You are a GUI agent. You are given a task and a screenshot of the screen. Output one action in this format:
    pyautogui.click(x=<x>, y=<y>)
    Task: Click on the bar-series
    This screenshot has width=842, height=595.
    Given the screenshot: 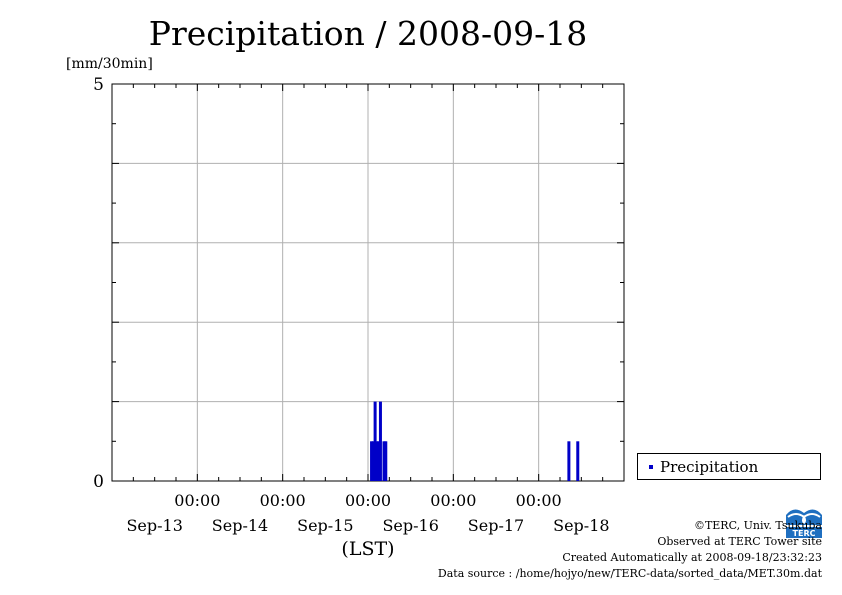 What is the action you would take?
    pyautogui.click(x=475, y=441)
    